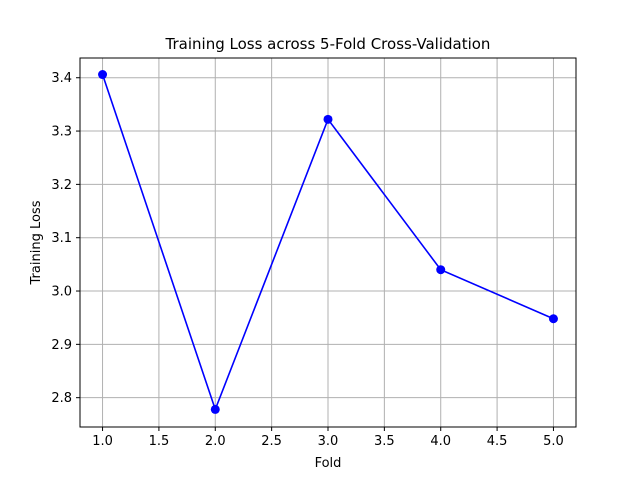 This screenshot has width=640, height=480. What do you see at coordinates (61, 185) in the screenshot?
I see `y-tick-label: 3.2` at bounding box center [61, 185].